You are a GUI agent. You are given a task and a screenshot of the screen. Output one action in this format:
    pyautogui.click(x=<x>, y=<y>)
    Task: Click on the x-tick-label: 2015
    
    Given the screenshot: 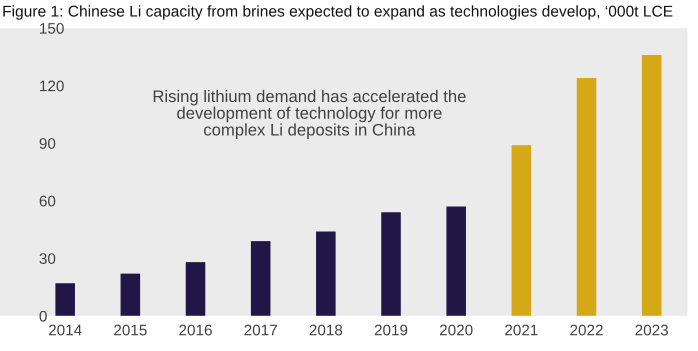 What is the action you would take?
    pyautogui.click(x=130, y=330)
    